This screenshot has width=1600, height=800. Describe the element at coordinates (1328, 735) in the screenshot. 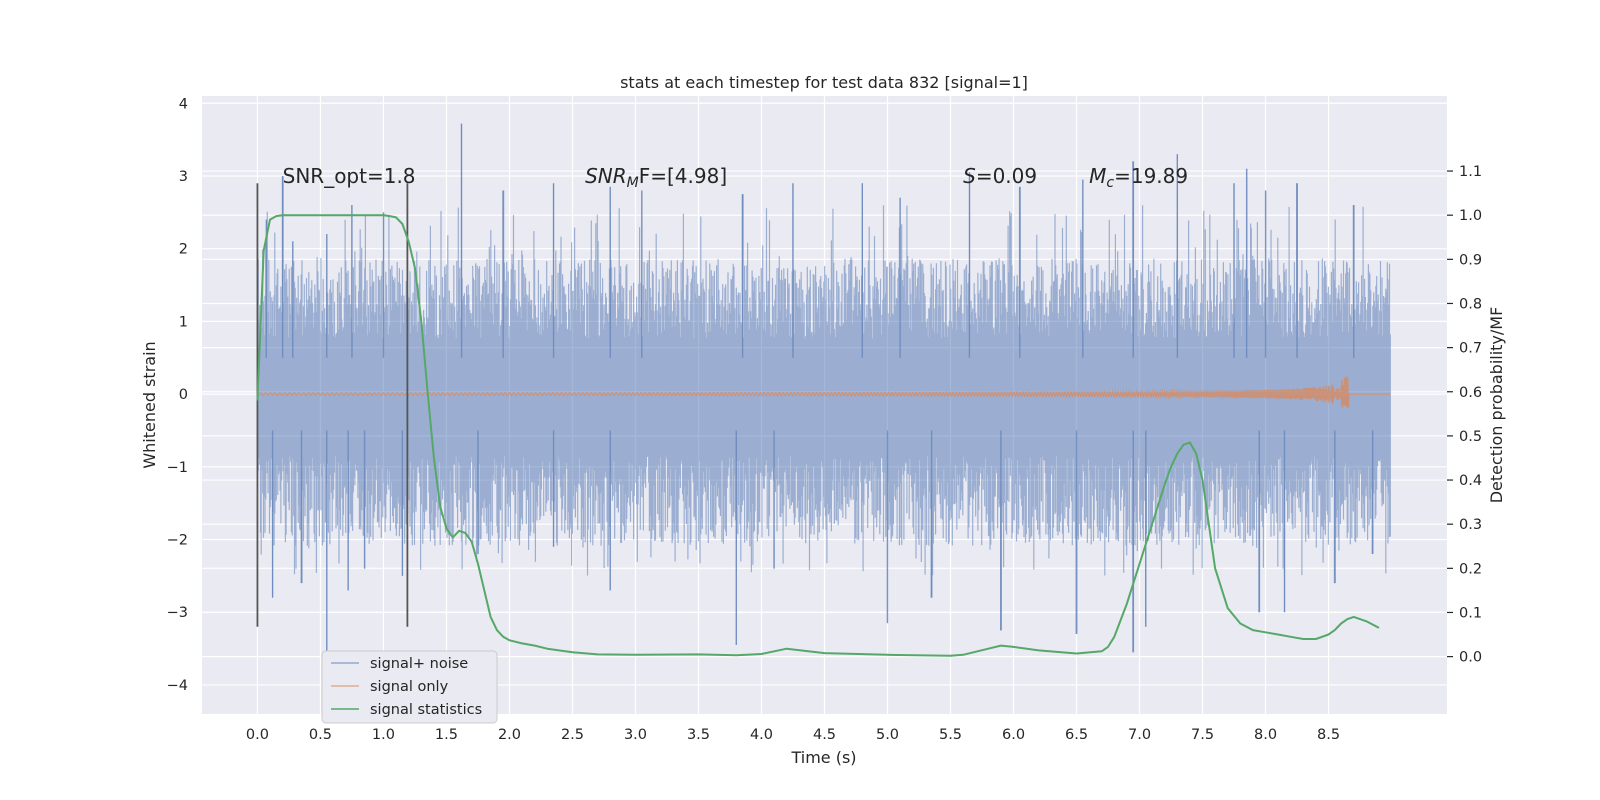

I see `x-tick-label-17: 8.5` at that location.